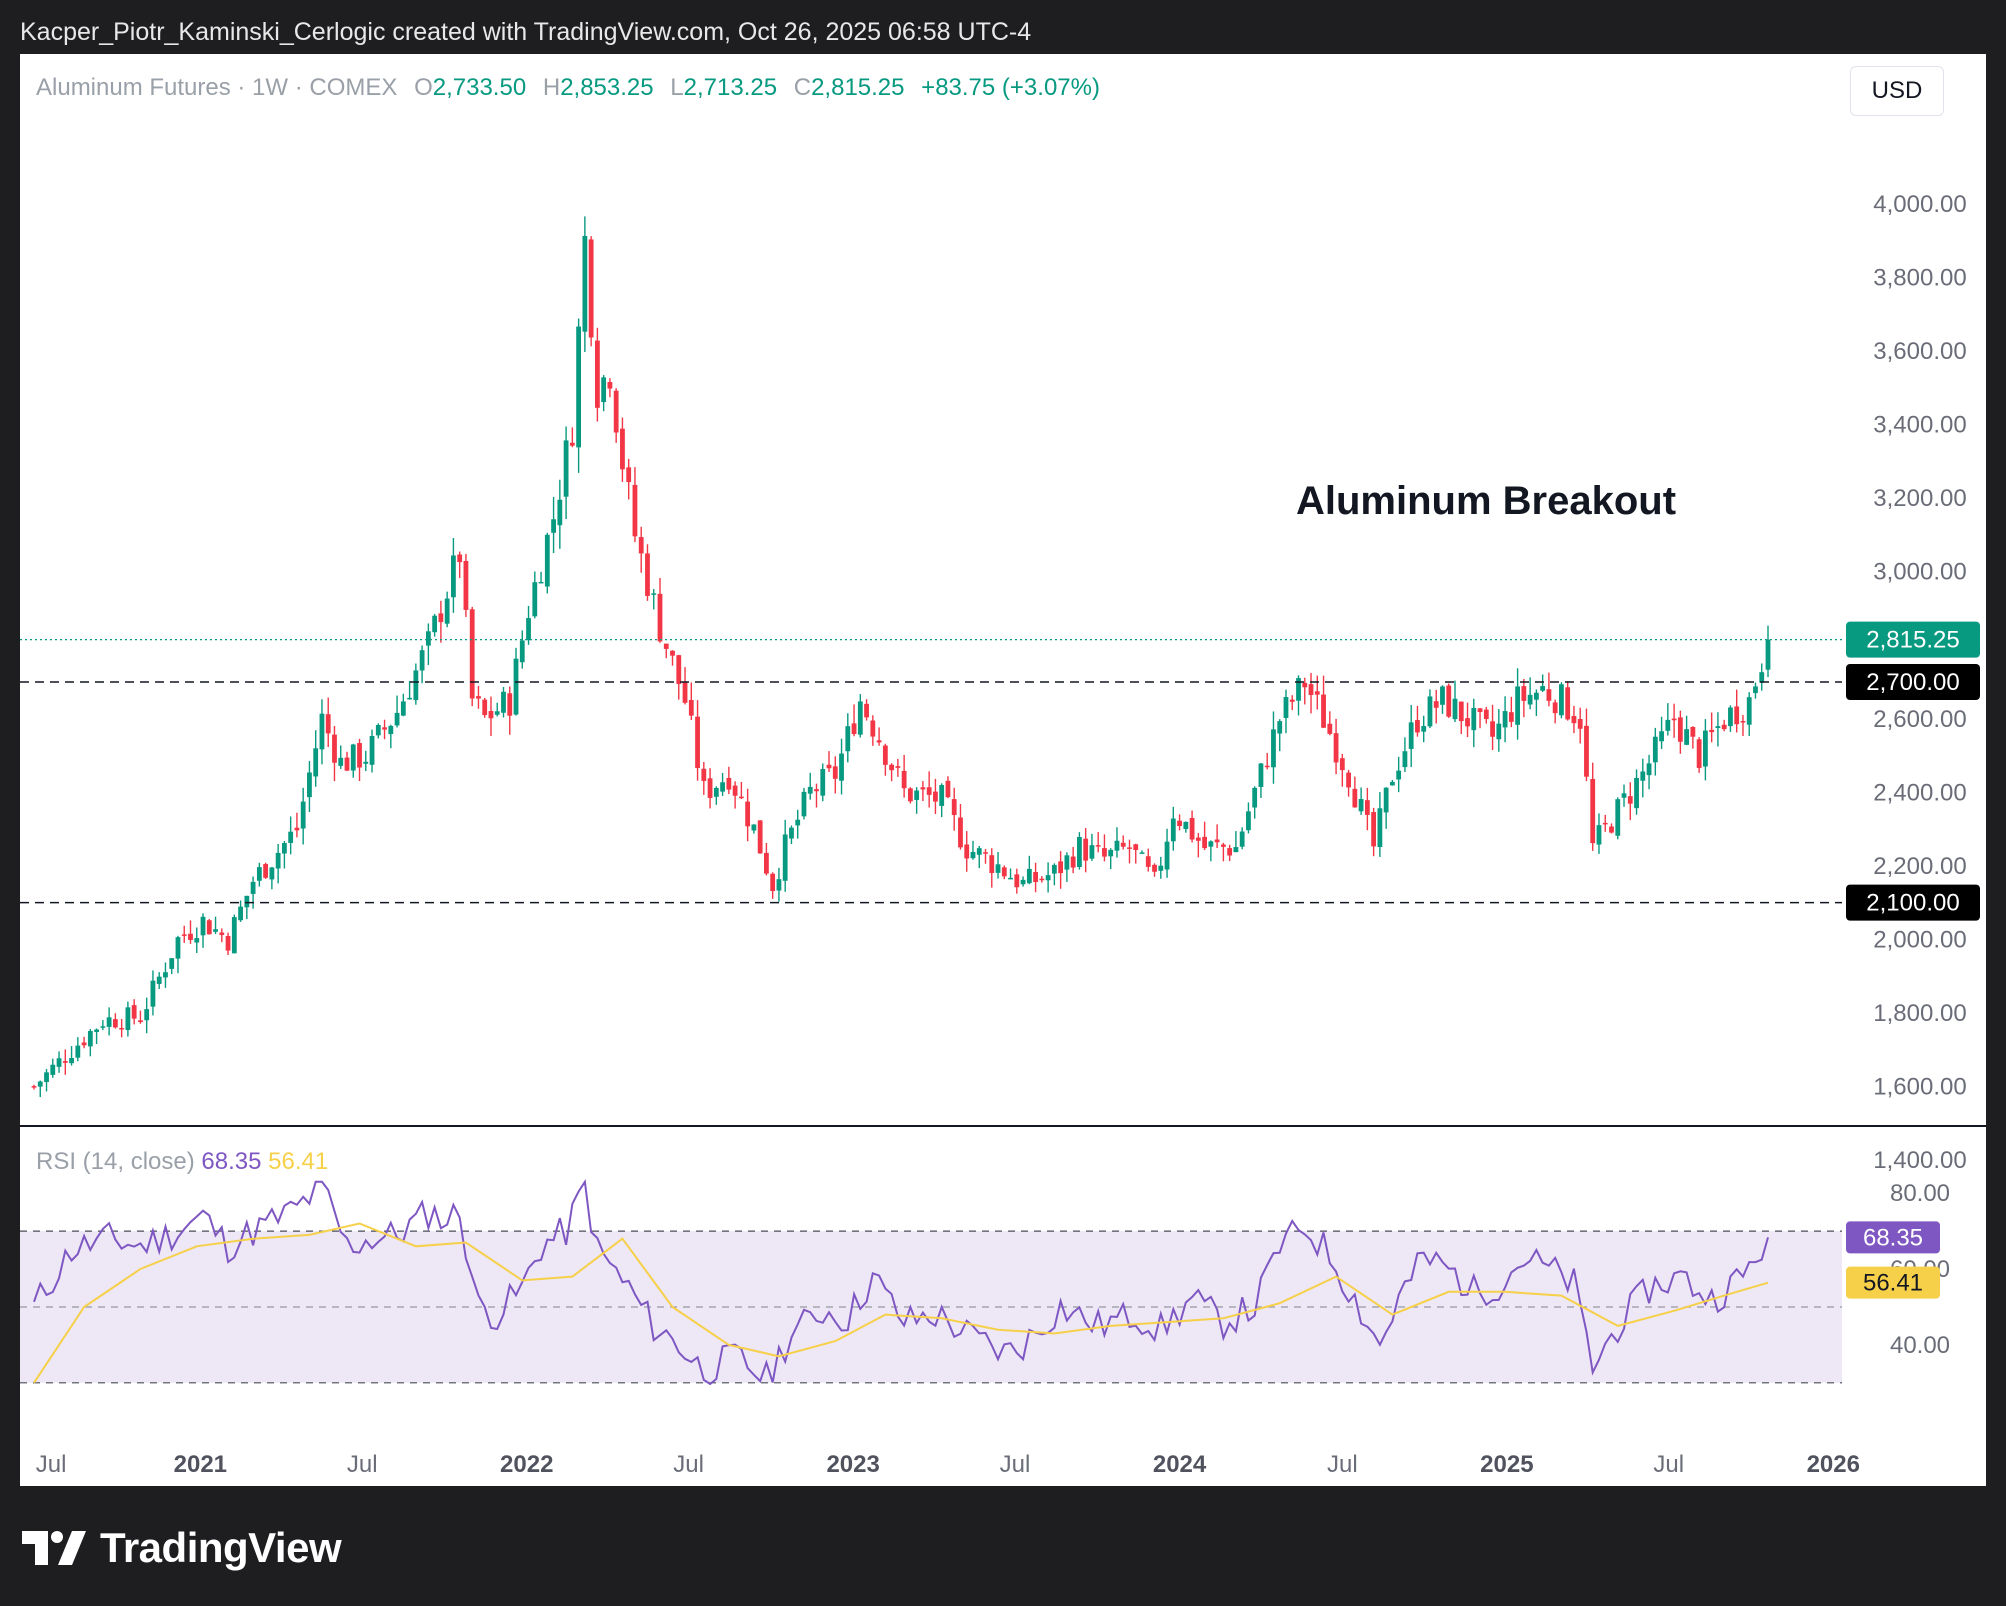 The width and height of the screenshot is (2006, 1606). Describe the element at coordinates (1912, 682) in the screenshot. I see `level-label: 2,700.00` at that location.